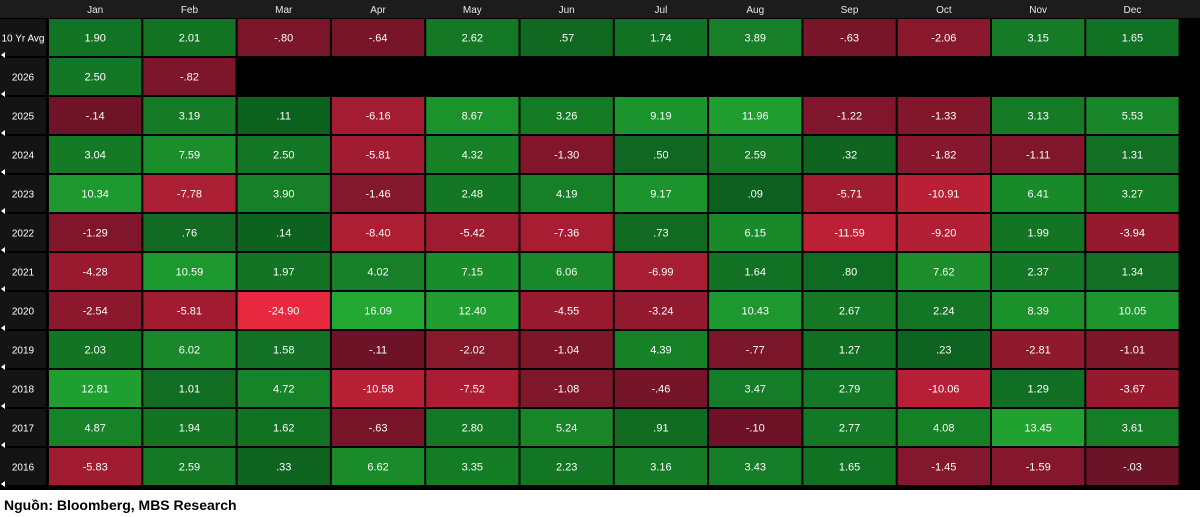 Image resolution: width=1200 pixels, height=517 pixels. I want to click on cell-value: 9.17, so click(660, 195).